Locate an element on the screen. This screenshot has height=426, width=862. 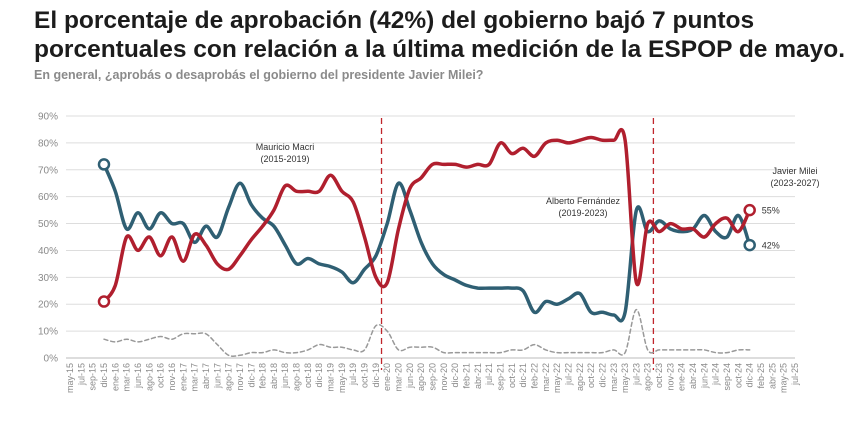
x-tick-label: ago-22 is located at coordinates (580, 377).